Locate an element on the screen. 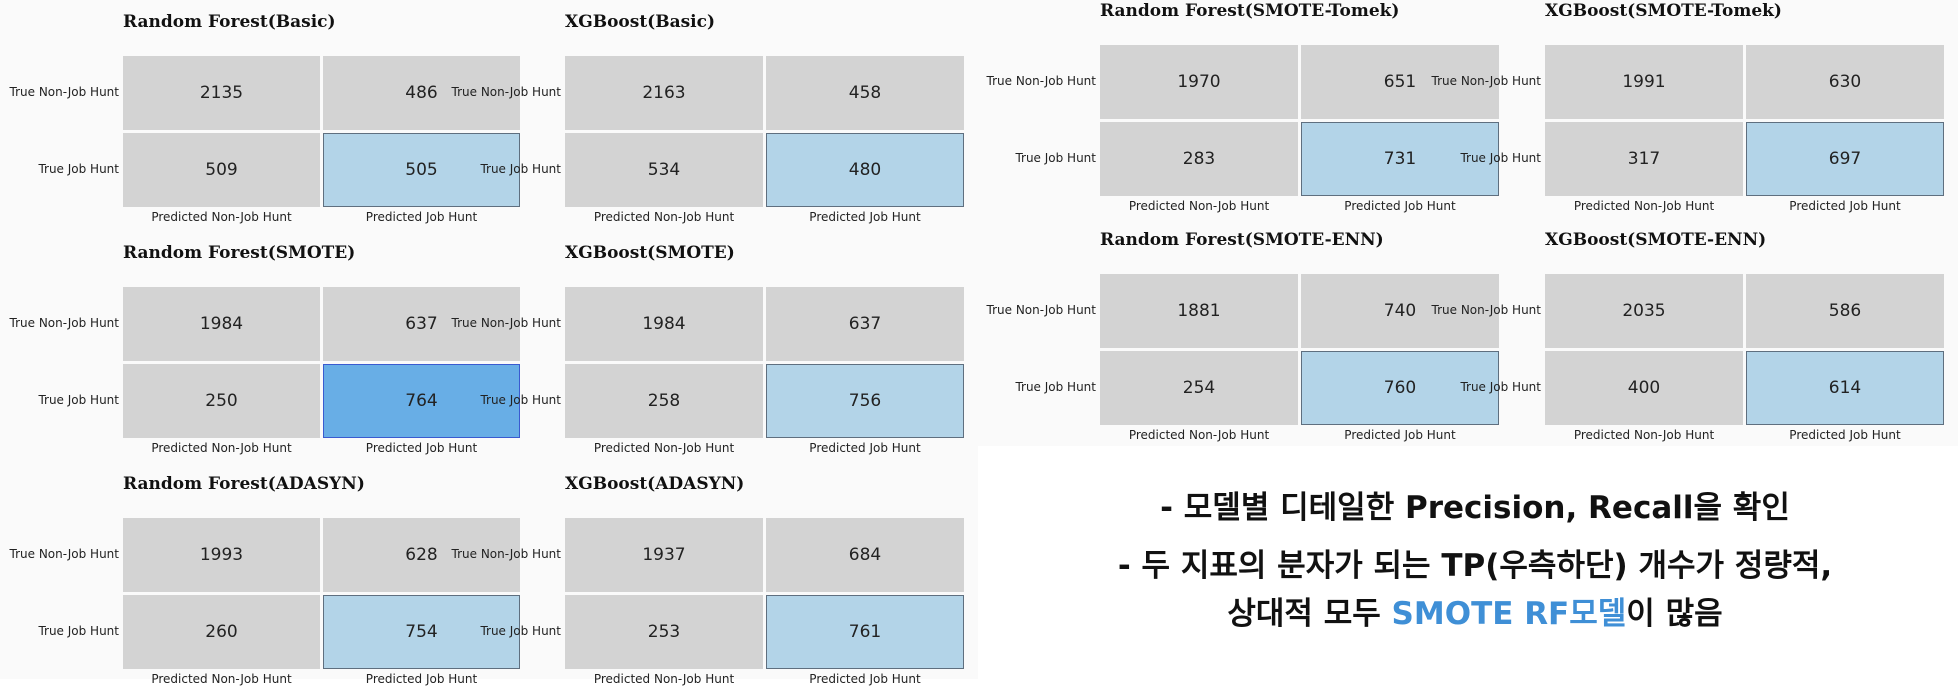  matrix-title: XGBoost(Basic) is located at coordinates (640, 22).